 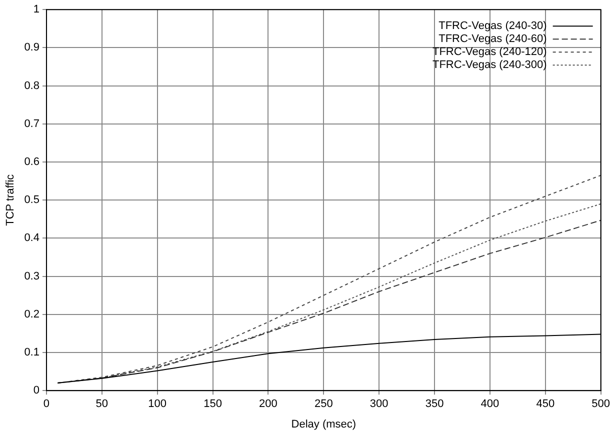 What do you see at coordinates (36, 10) in the screenshot?
I see `y-tick-label: 1` at bounding box center [36, 10].